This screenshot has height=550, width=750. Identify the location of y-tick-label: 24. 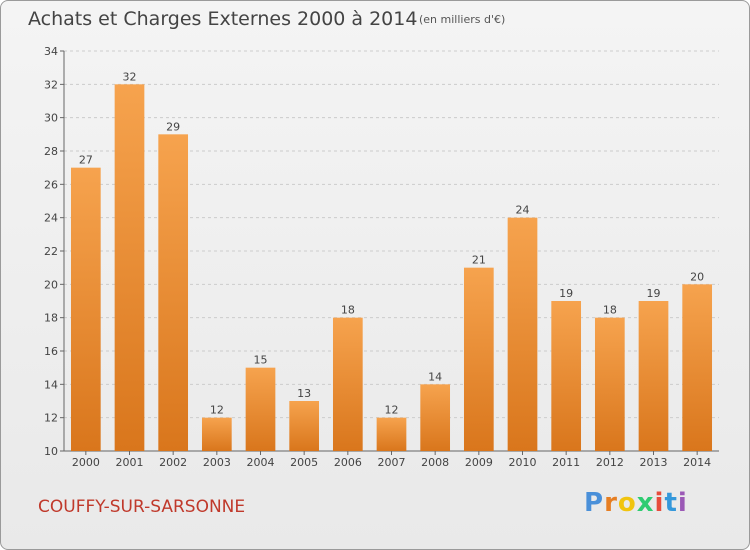
(51, 218).